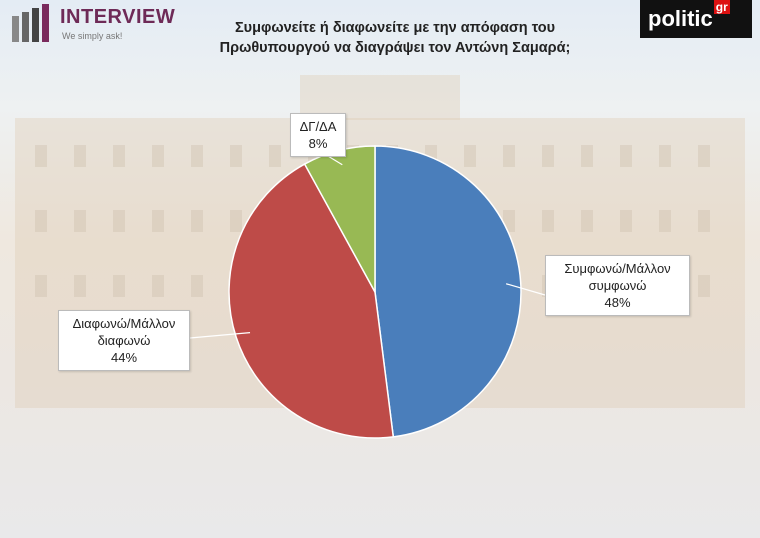 Image resolution: width=760 pixels, height=538 pixels. Describe the element at coordinates (380, 97) in the screenshot. I see `background-pediment` at that location.